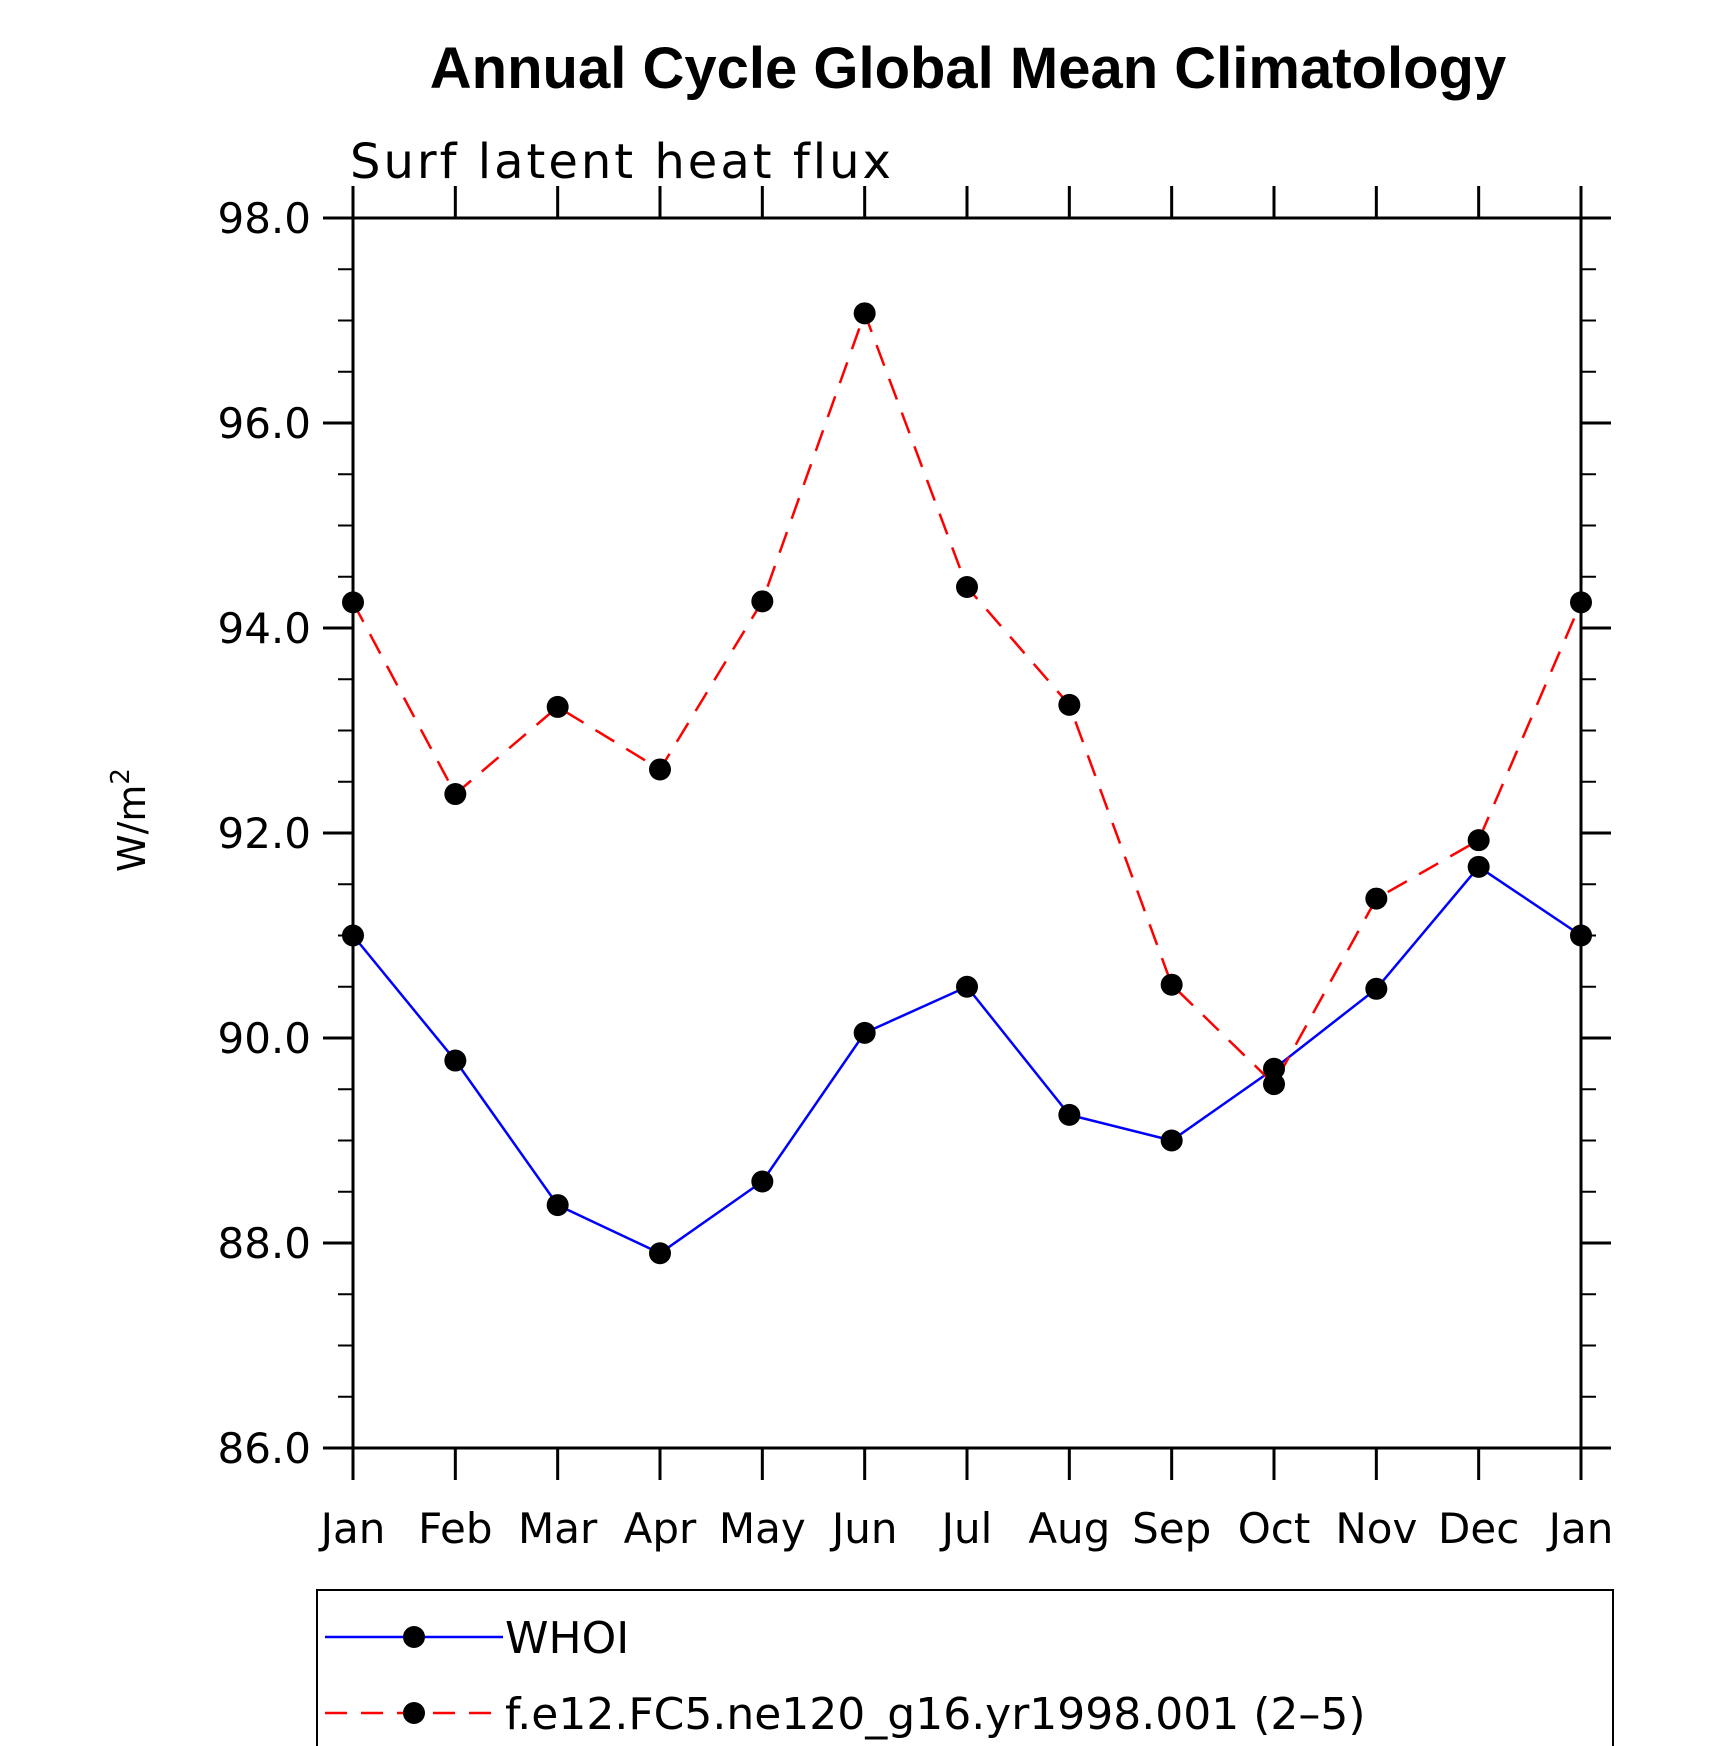 This screenshot has height=1746, width=1710. Describe the element at coordinates (1171, 1528) in the screenshot. I see `x-tick-label: Sep` at that location.